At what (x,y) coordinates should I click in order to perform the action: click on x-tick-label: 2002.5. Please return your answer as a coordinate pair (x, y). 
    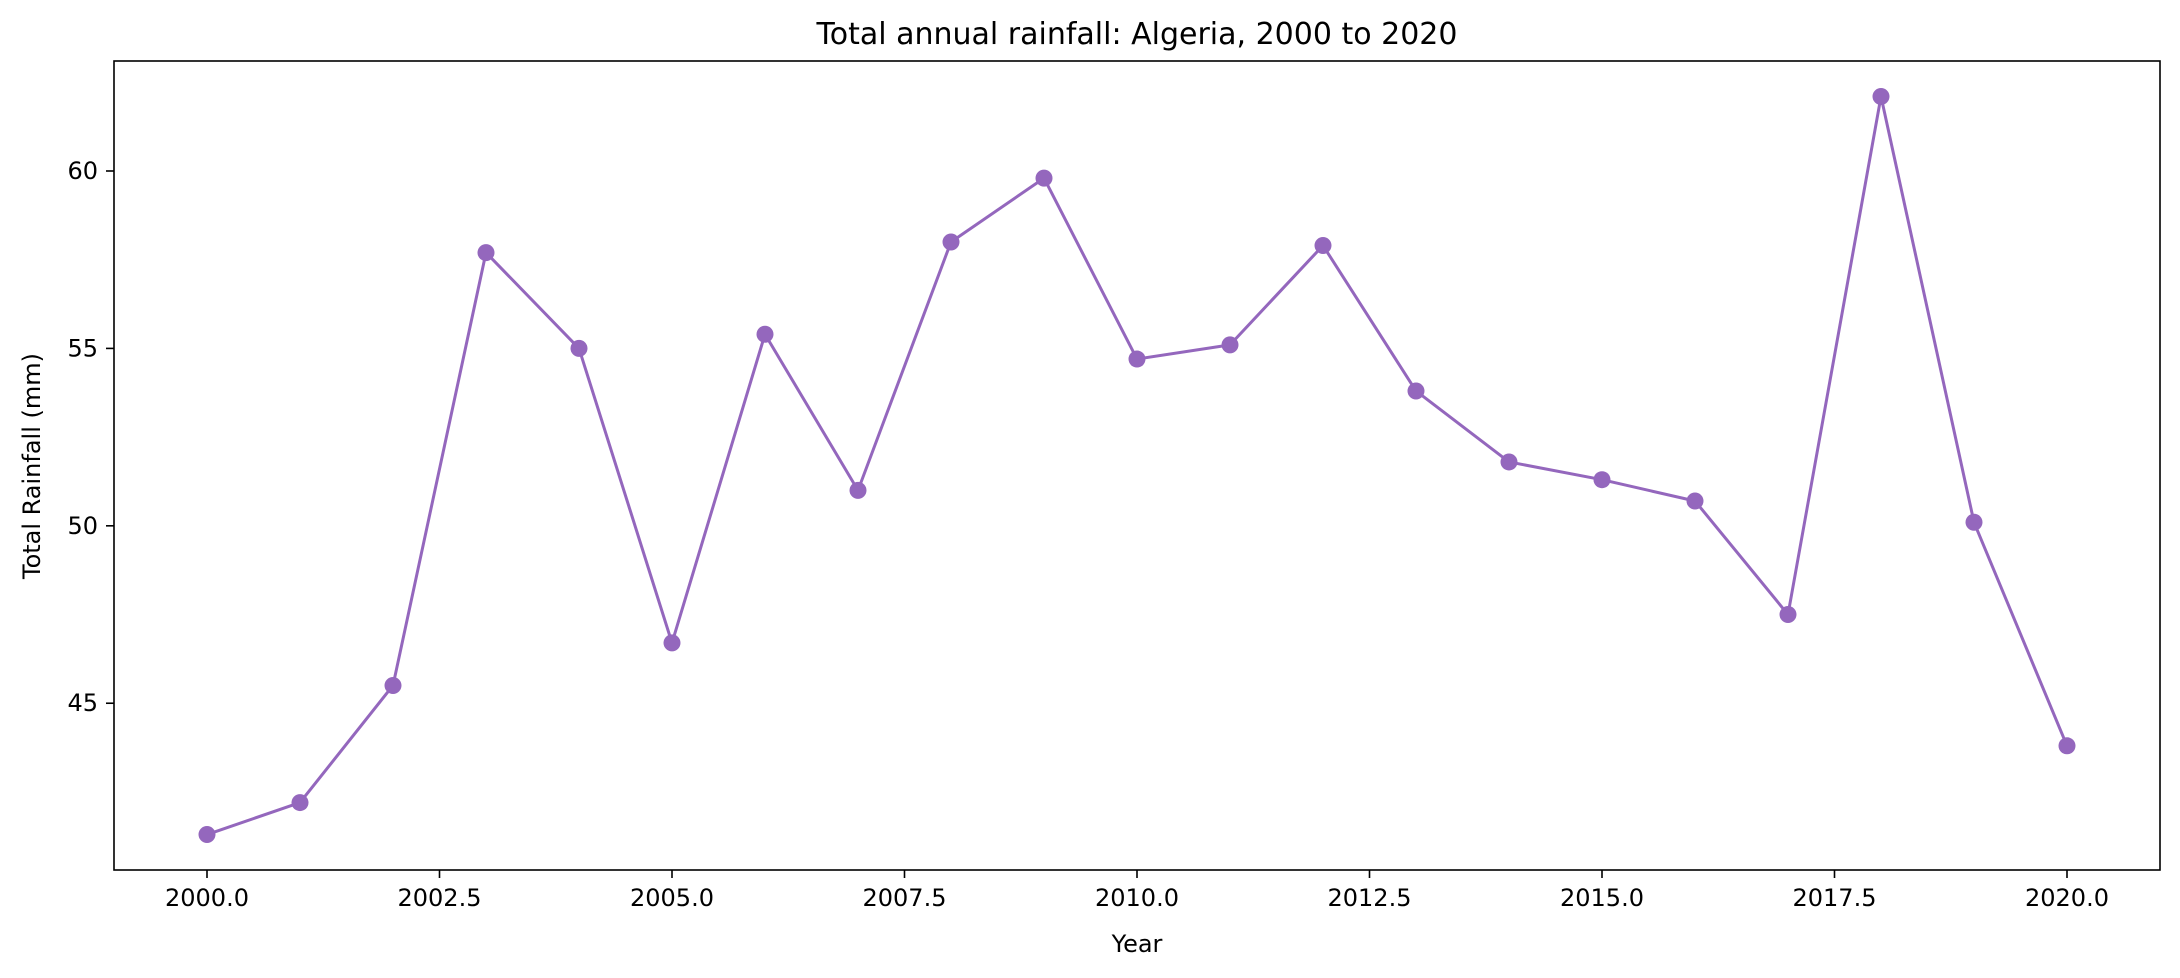
    Looking at the image, I should click on (440, 898).